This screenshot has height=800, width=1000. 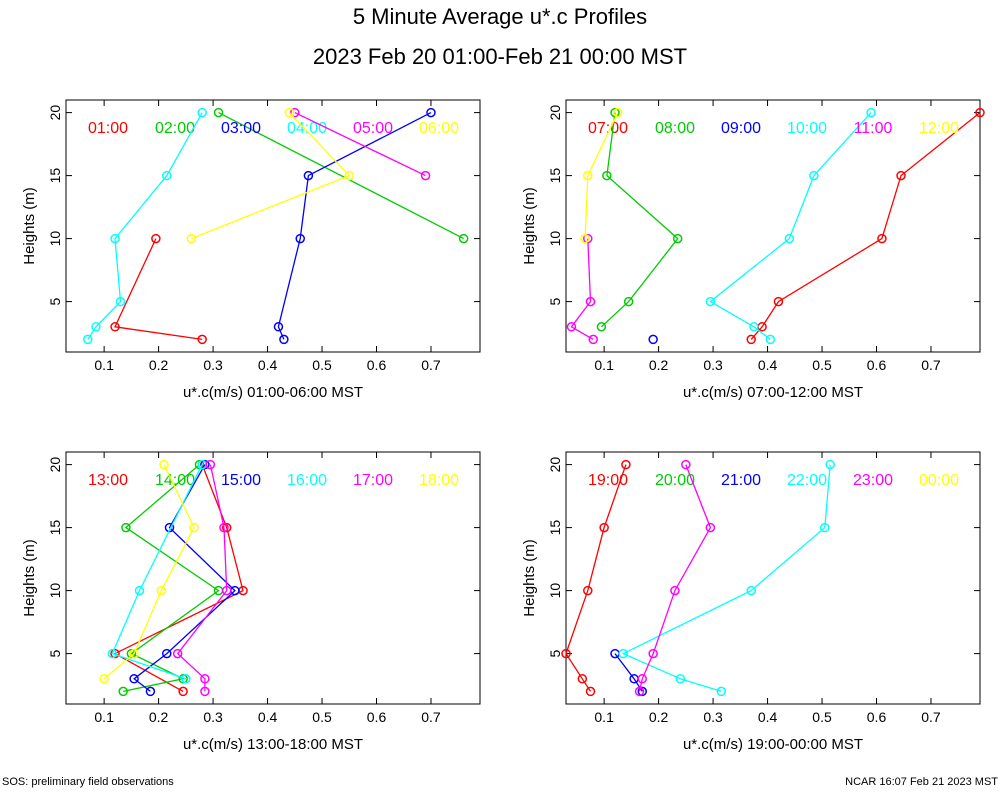 I want to click on panel-4-legend-2000: 20:00, so click(x=675, y=480).